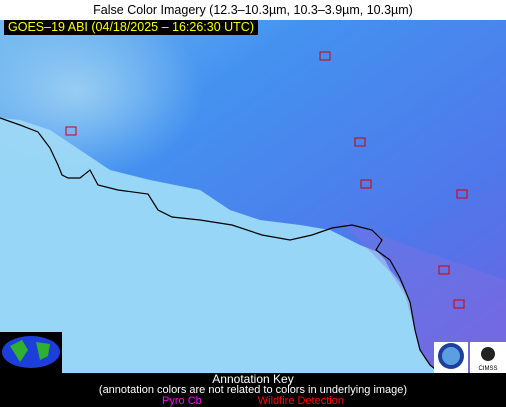 The height and width of the screenshot is (407, 506). What do you see at coordinates (451, 357) in the screenshot?
I see `noaa-logo` at bounding box center [451, 357].